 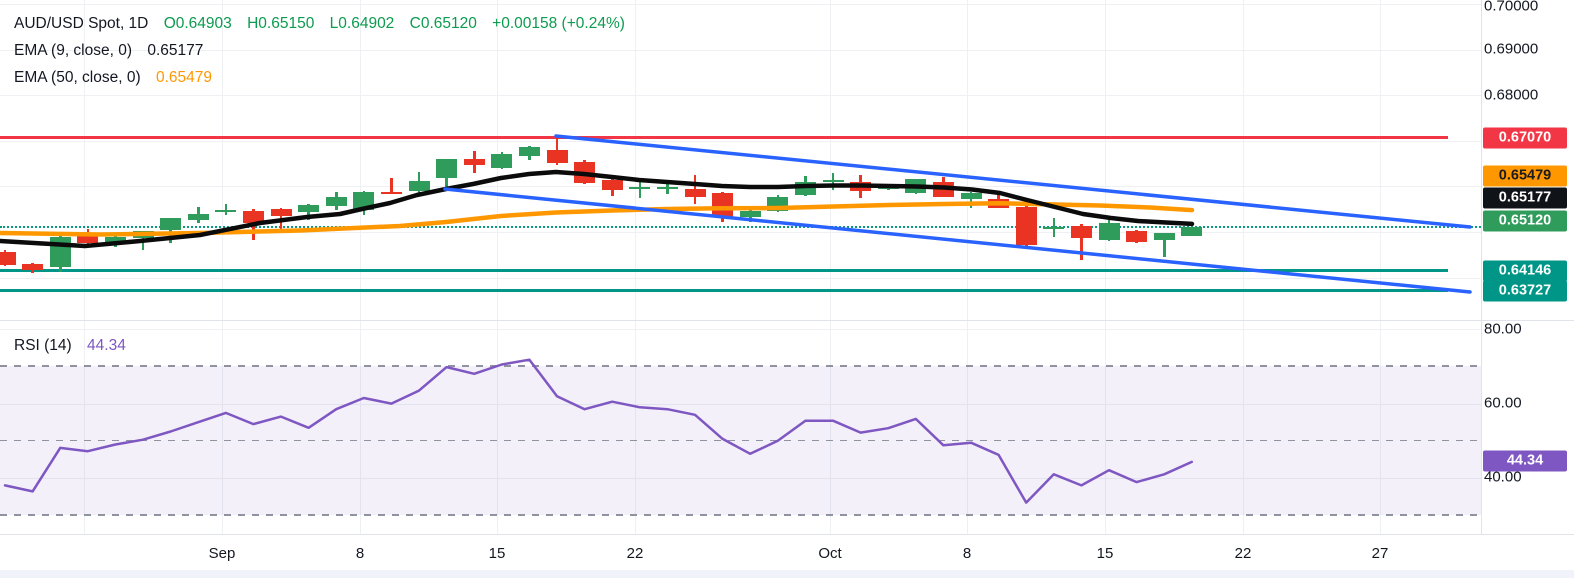 I want to click on ohlc-change: +0.00158 (+0.24%), so click(x=558, y=23).